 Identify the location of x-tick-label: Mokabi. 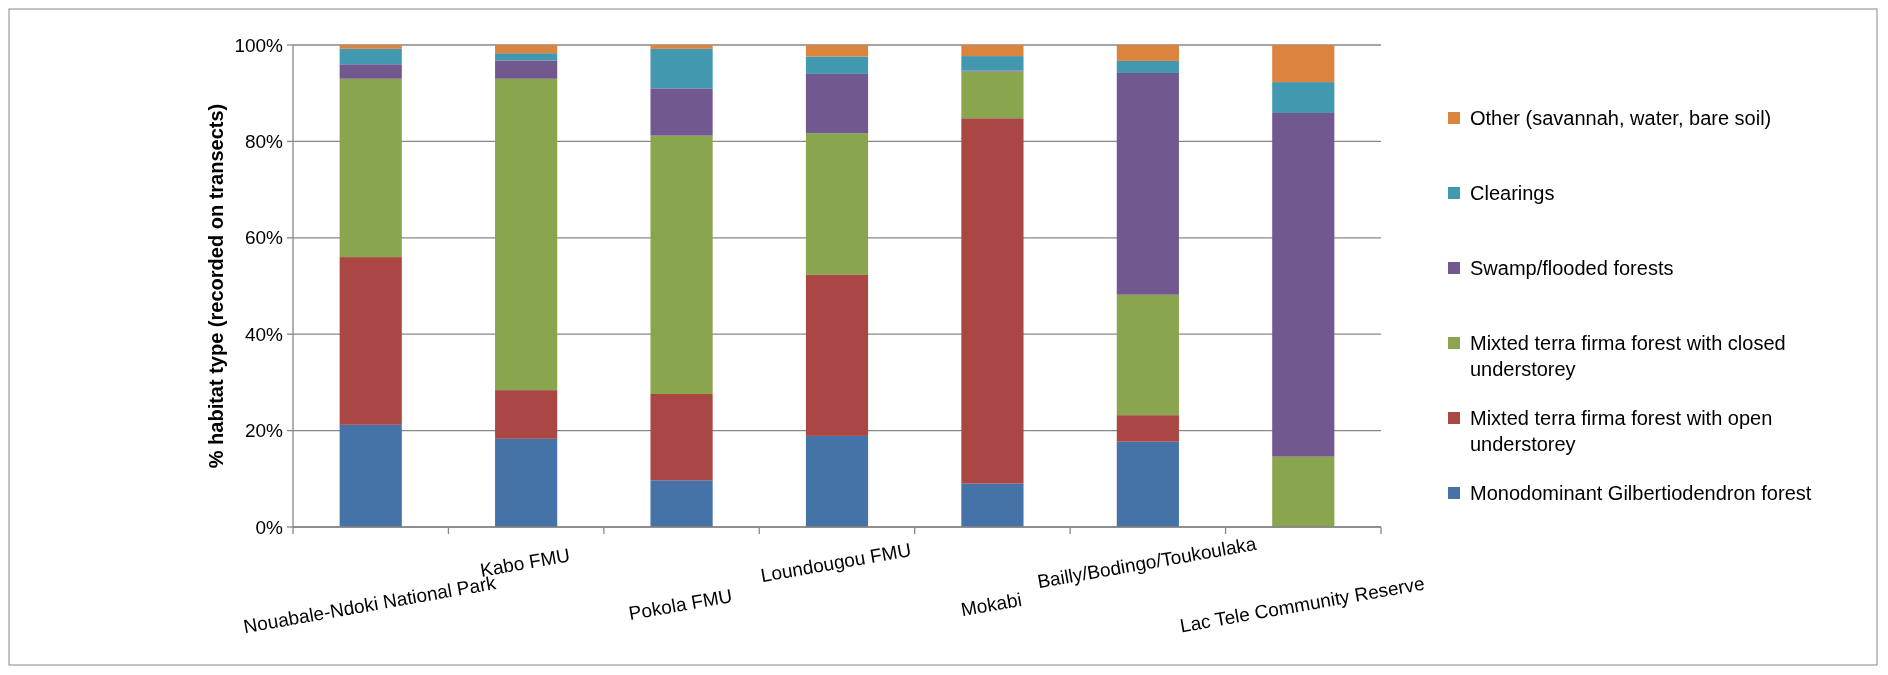
(991, 604).